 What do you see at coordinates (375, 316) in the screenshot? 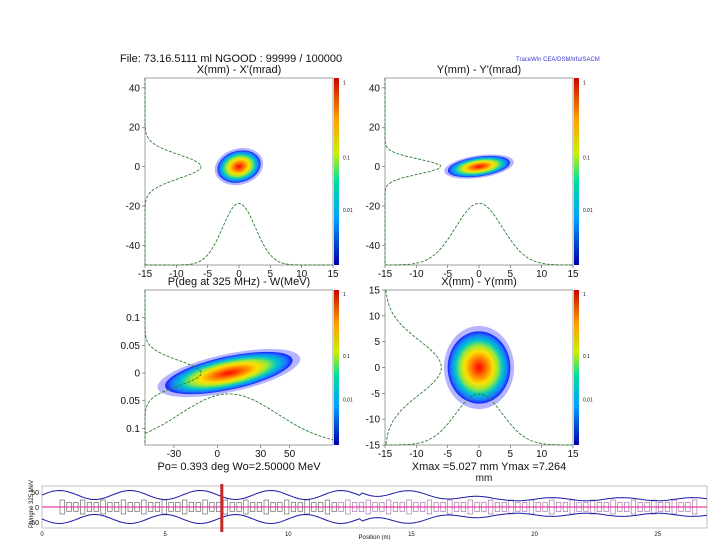
I see `y-tick-label: 10` at bounding box center [375, 316].